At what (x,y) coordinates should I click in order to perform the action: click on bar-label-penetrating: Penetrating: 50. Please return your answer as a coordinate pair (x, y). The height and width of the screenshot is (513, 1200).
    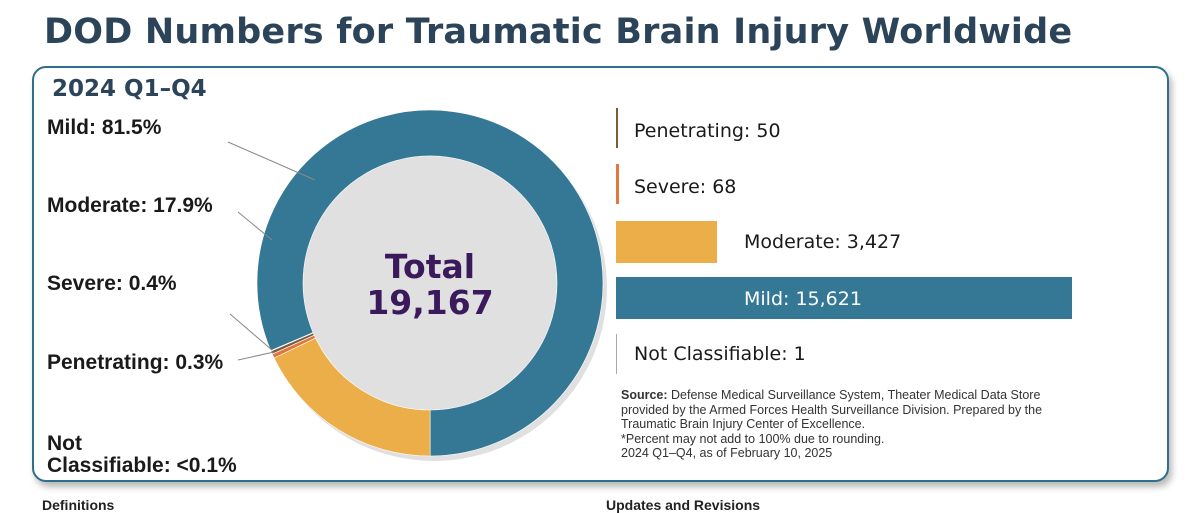
    Looking at the image, I should click on (707, 131).